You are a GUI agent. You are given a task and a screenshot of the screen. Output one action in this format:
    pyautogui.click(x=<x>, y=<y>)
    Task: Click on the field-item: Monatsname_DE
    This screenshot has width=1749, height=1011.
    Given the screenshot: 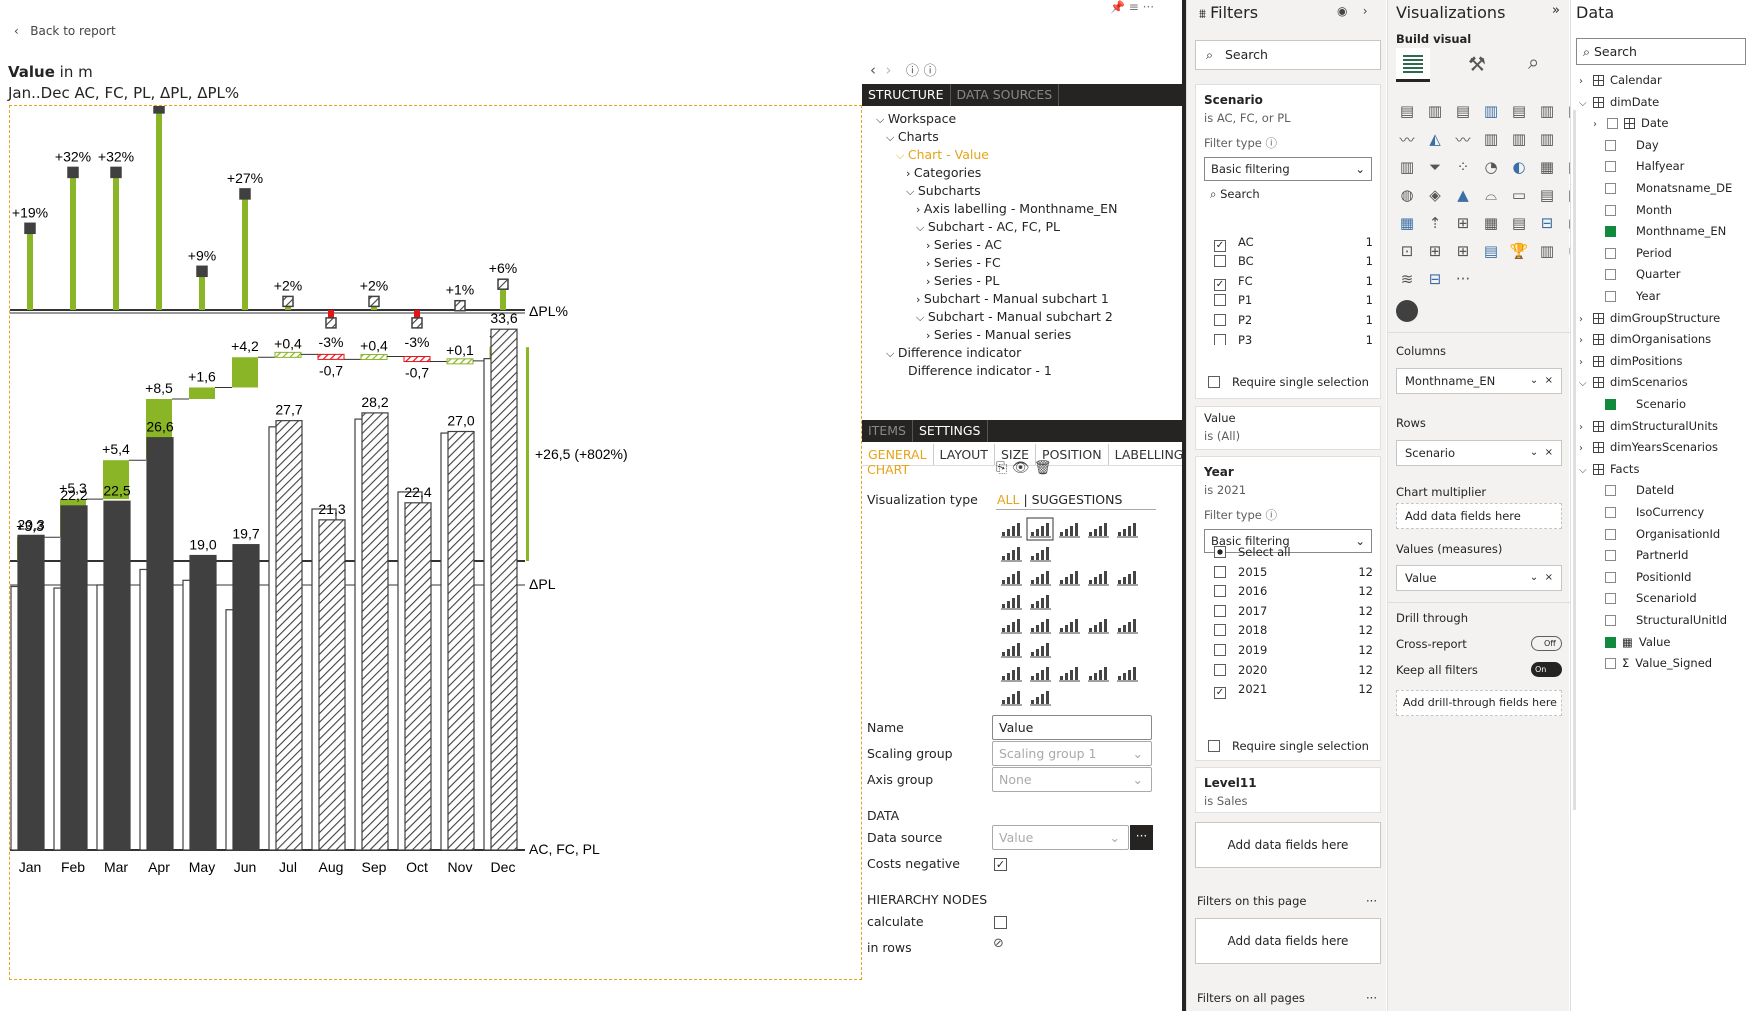 What is the action you would take?
    pyautogui.click(x=1668, y=188)
    